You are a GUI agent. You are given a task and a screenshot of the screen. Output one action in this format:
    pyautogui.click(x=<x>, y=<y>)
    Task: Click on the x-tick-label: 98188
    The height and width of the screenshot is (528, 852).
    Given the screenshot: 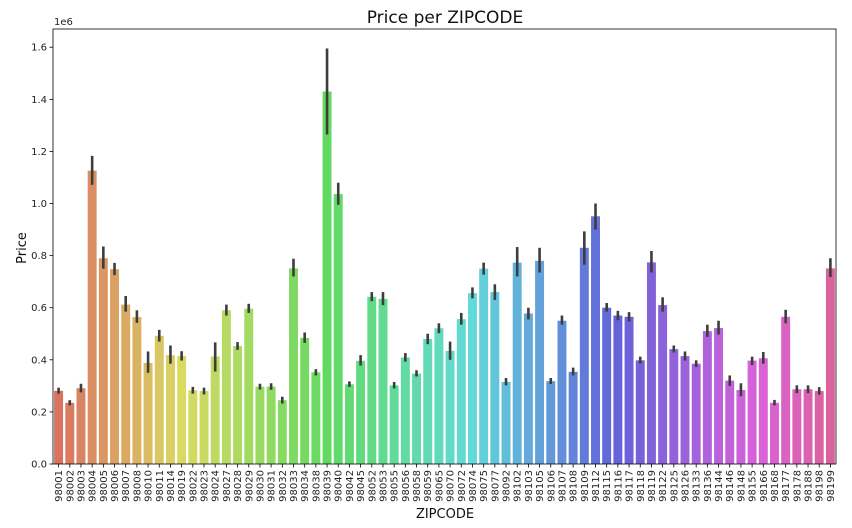 What is the action you would take?
    pyautogui.click(x=809, y=486)
    